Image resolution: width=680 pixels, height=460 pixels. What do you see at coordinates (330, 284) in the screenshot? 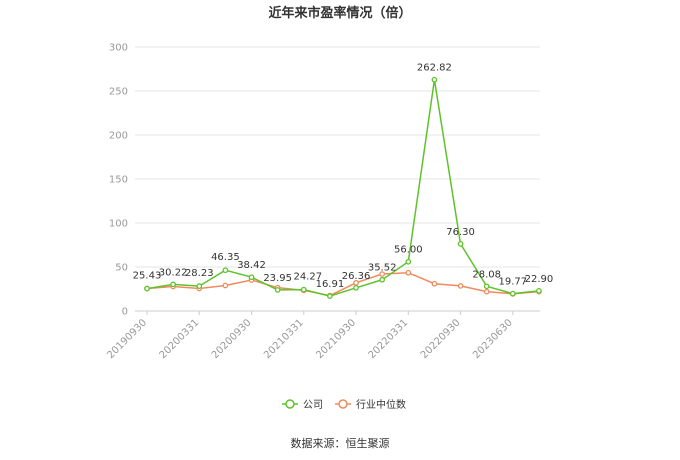
I see `data-label: 16.91` at bounding box center [330, 284].